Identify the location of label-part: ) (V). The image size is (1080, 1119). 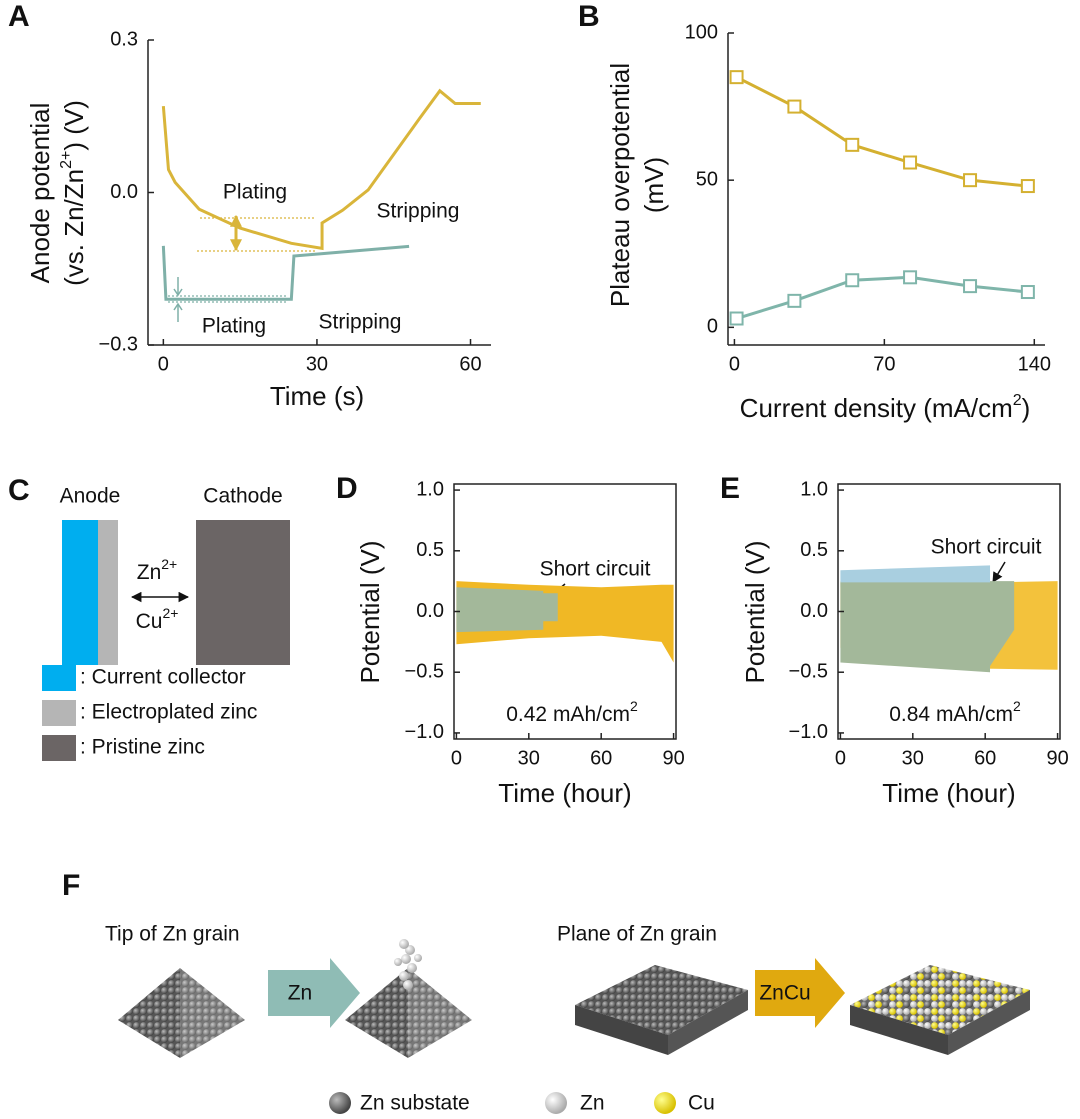
(74, 125).